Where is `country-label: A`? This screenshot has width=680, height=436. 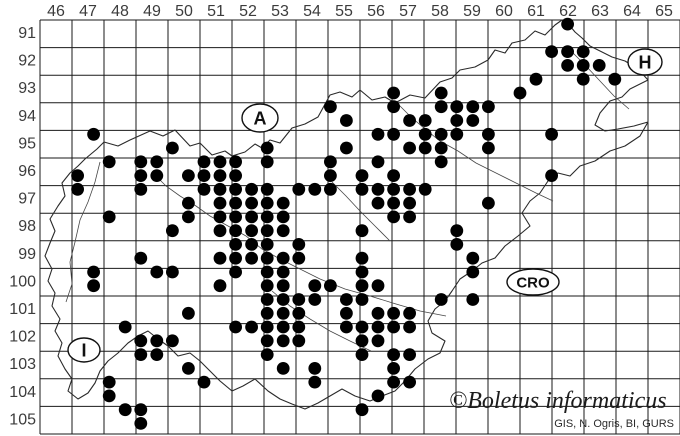
country-label: A is located at coordinates (260, 118).